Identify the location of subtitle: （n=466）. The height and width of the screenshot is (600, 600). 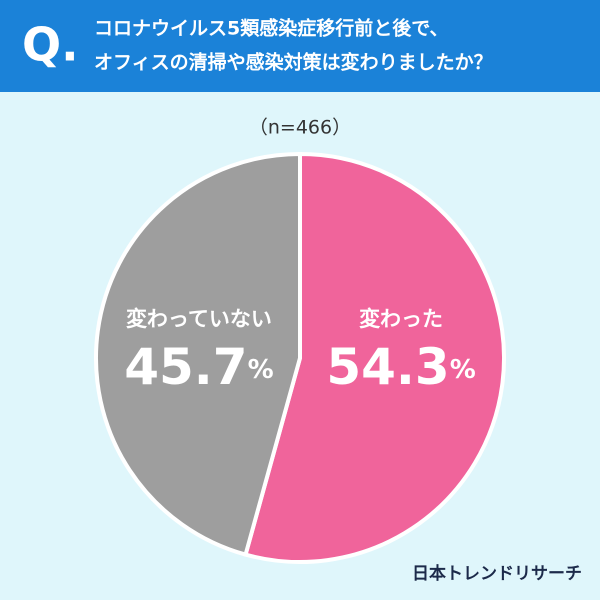
(300, 128).